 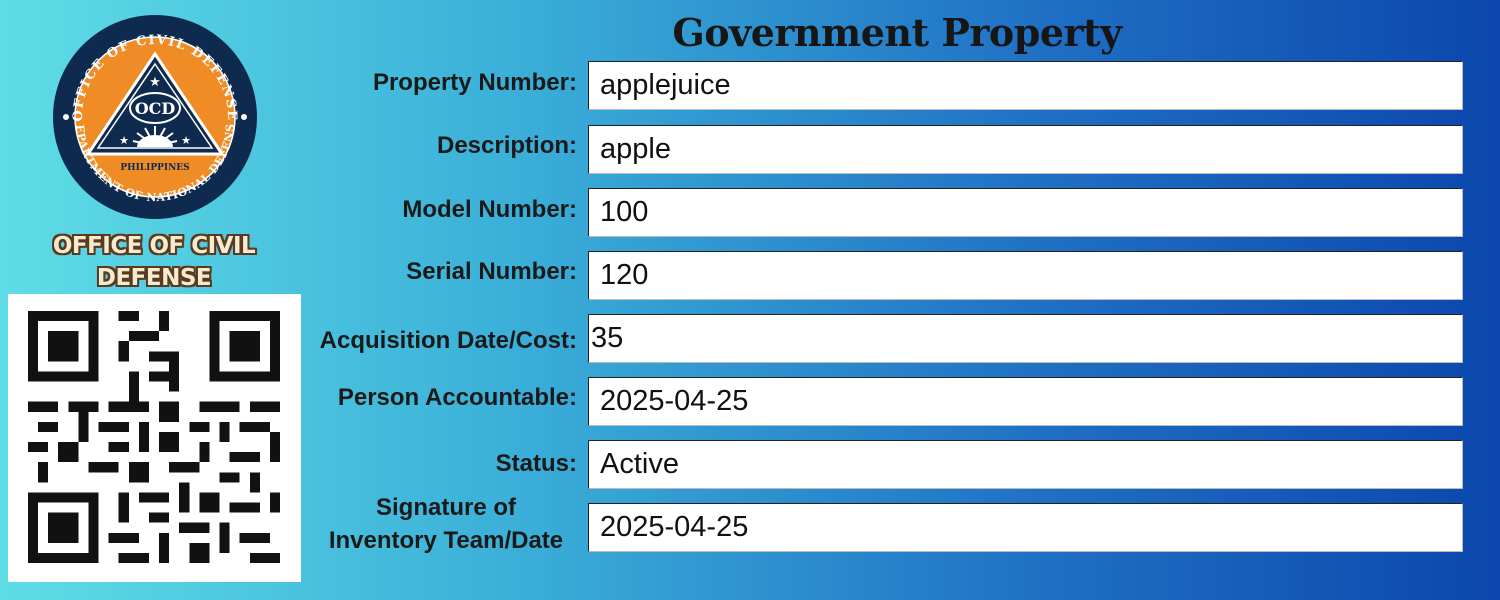 I want to click on qr-code-icon, so click(x=154, y=437).